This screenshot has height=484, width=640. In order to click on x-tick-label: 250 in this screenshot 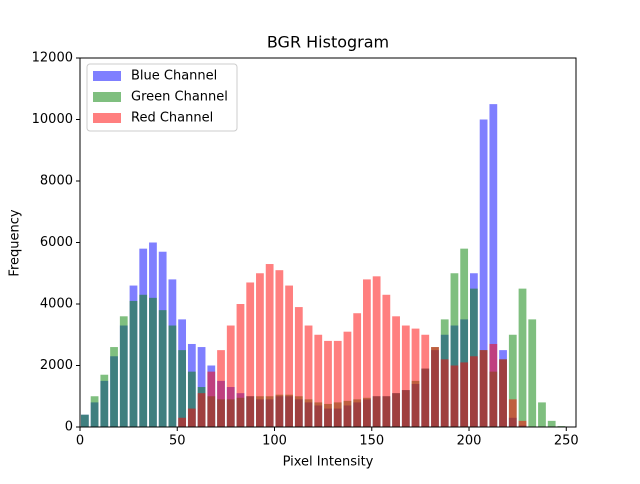, I will do `click(566, 441)`.